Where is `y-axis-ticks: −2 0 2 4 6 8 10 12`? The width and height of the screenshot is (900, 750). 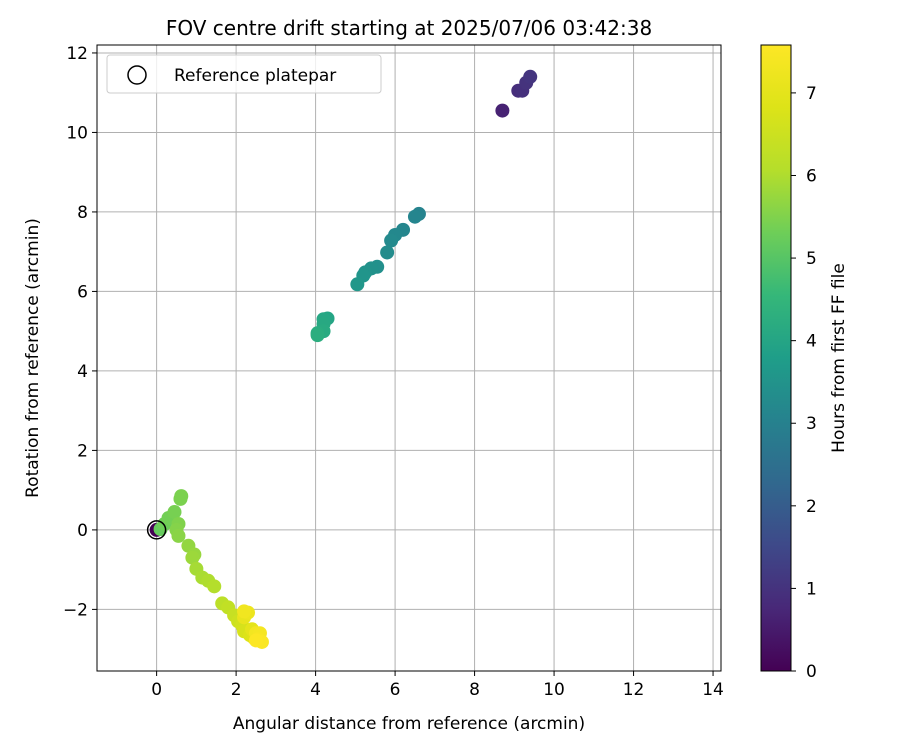 y-axis-ticks: −2 0 2 4 6 8 10 12 is located at coordinates (80, 332).